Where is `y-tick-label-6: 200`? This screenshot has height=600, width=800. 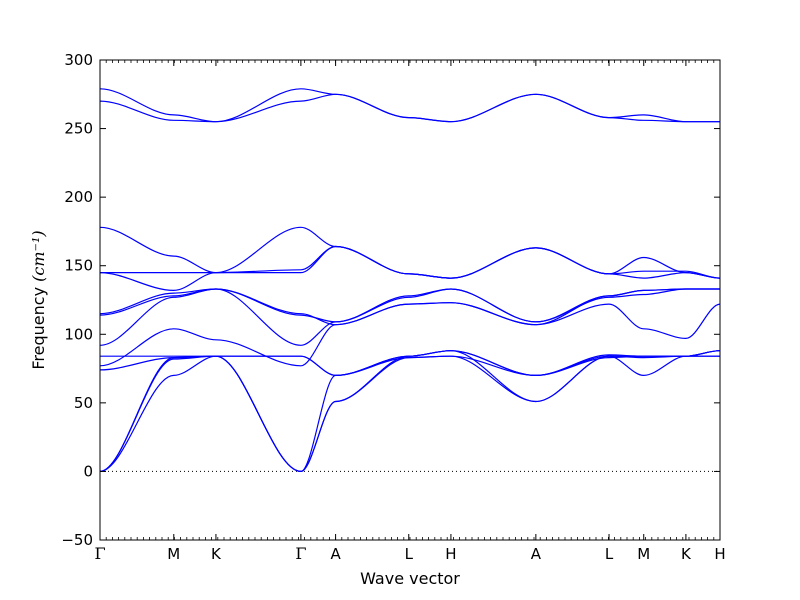 y-tick-label-6: 200 is located at coordinates (78, 197).